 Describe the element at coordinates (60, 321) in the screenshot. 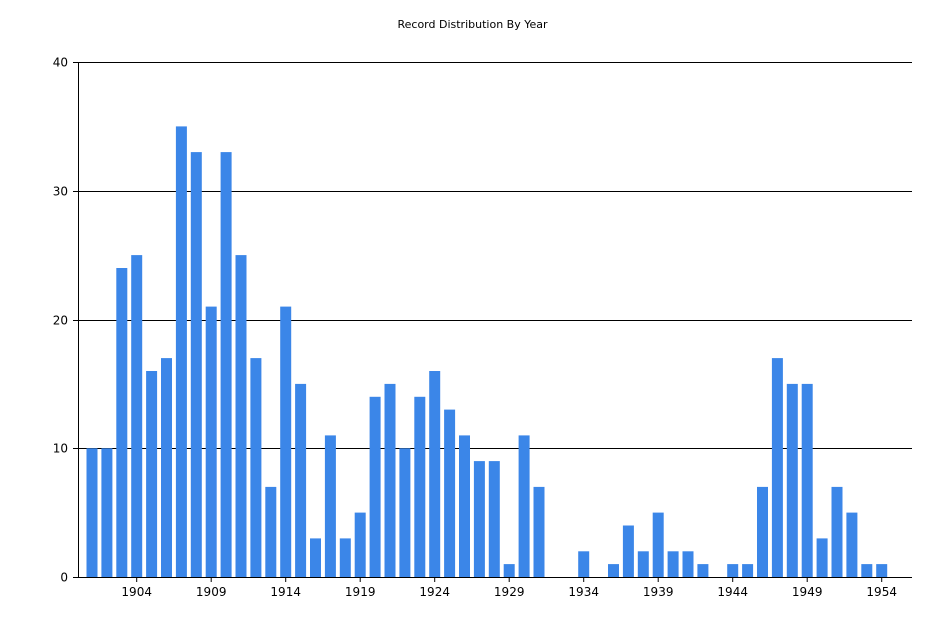

I see `y-tick-label: 20` at that location.